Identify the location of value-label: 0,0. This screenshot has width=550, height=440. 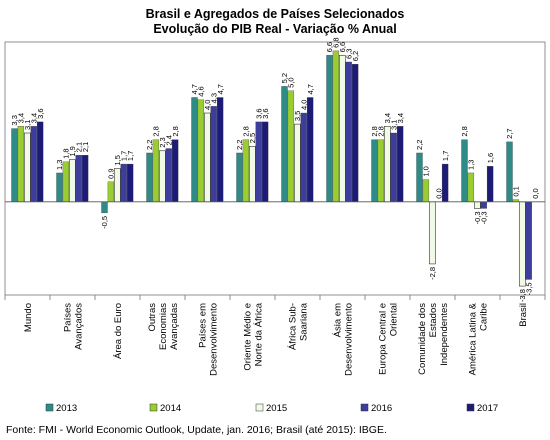
(438, 193).